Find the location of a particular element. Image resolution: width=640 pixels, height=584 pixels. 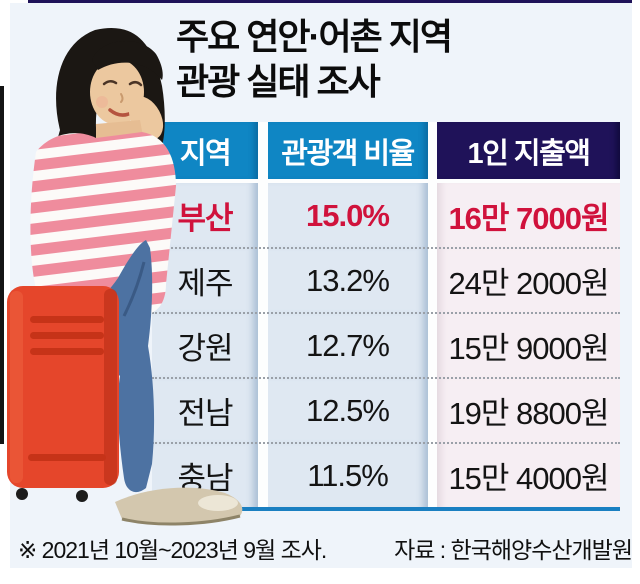

cell-ratio-jeonnam: 12.5% is located at coordinates (347, 410).